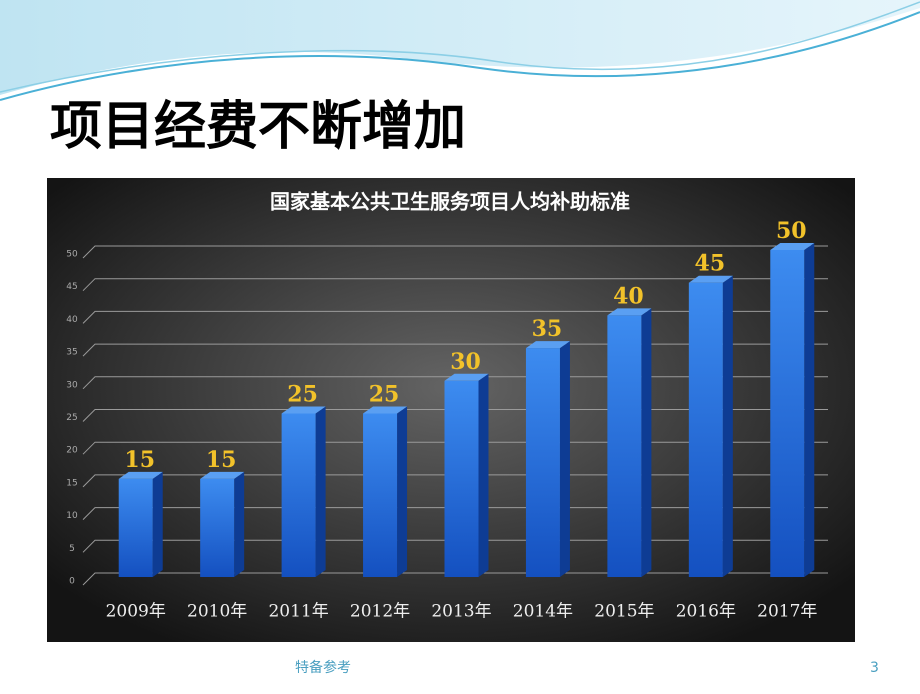 This screenshot has height=694, width=920. I want to click on x-tick-label: 2014年, so click(543, 612).